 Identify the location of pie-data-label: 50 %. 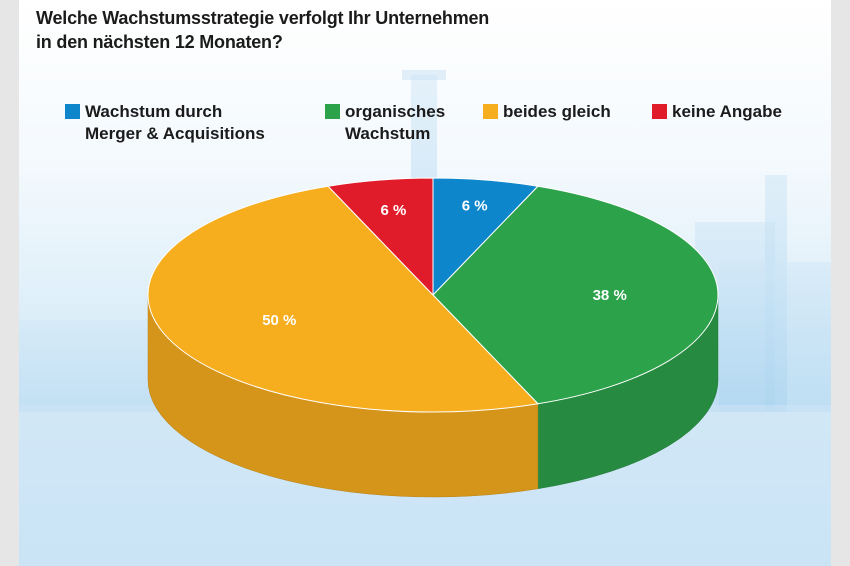
(279, 320).